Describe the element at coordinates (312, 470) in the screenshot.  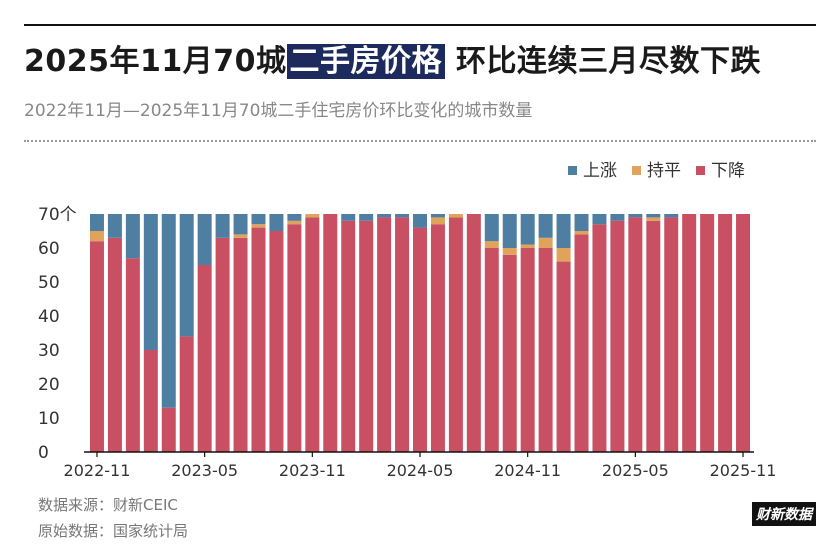
I see `x-tick-label: 2023-11` at that location.